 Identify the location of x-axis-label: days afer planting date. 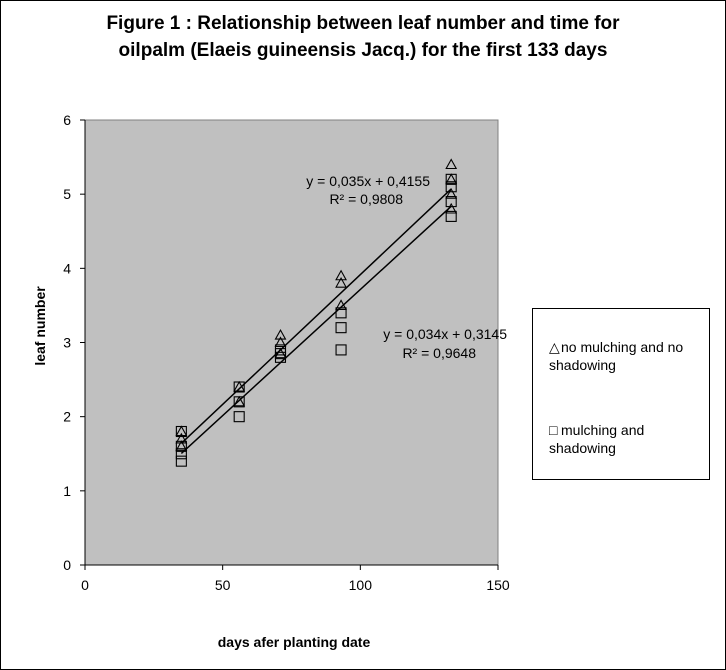
(294, 642).